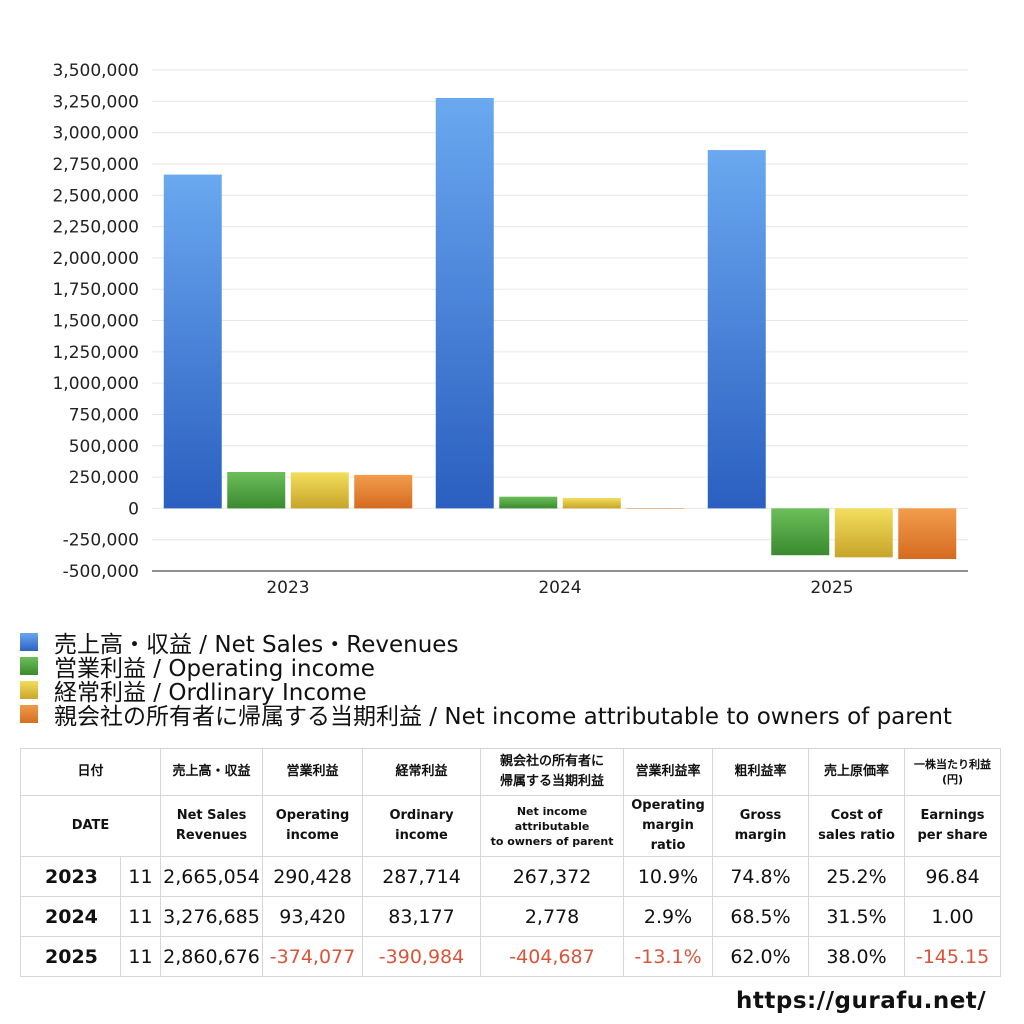  What do you see at coordinates (29, 666) in the screenshot?
I see `legend-swatch-operating-income` at bounding box center [29, 666].